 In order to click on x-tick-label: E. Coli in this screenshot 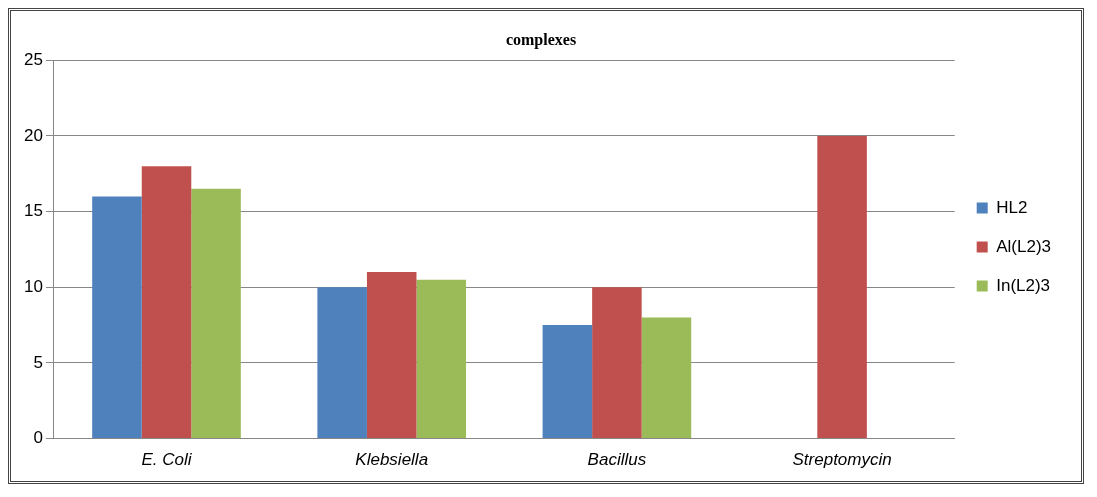, I will do `click(167, 459)`.